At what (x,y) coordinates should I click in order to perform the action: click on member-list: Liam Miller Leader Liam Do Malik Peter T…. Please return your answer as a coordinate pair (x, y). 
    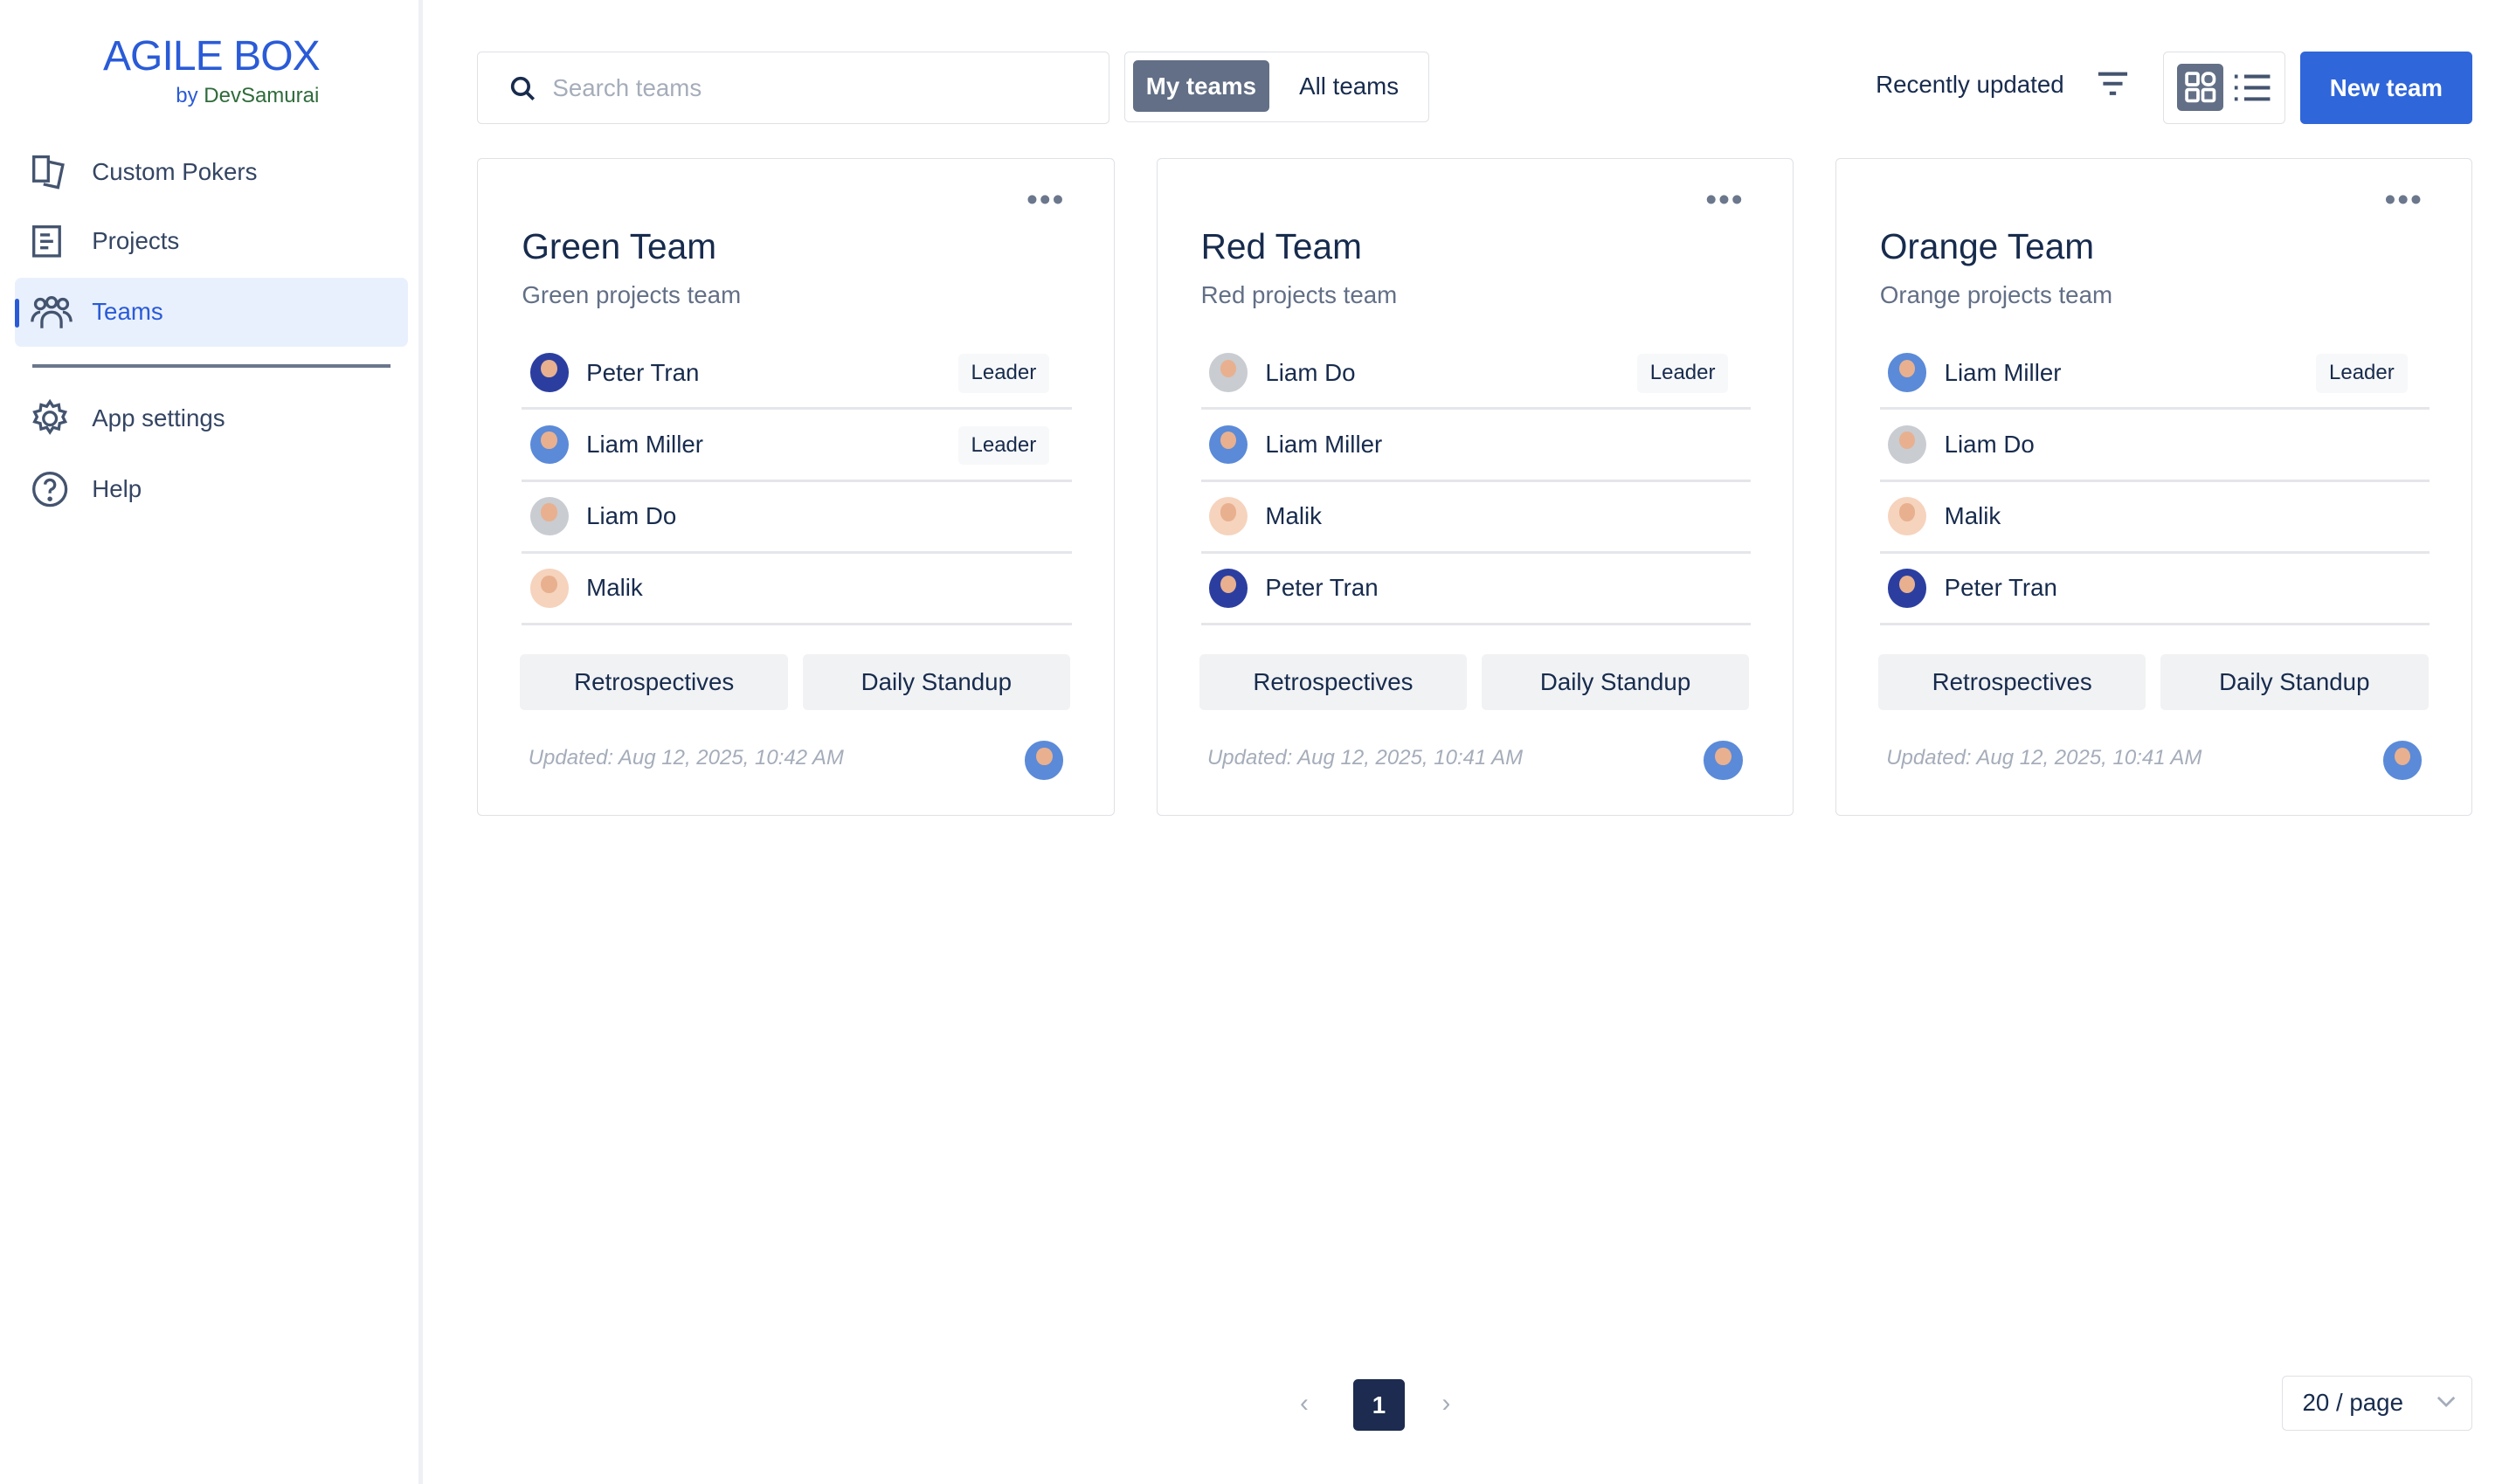
    Looking at the image, I should click on (2154, 482).